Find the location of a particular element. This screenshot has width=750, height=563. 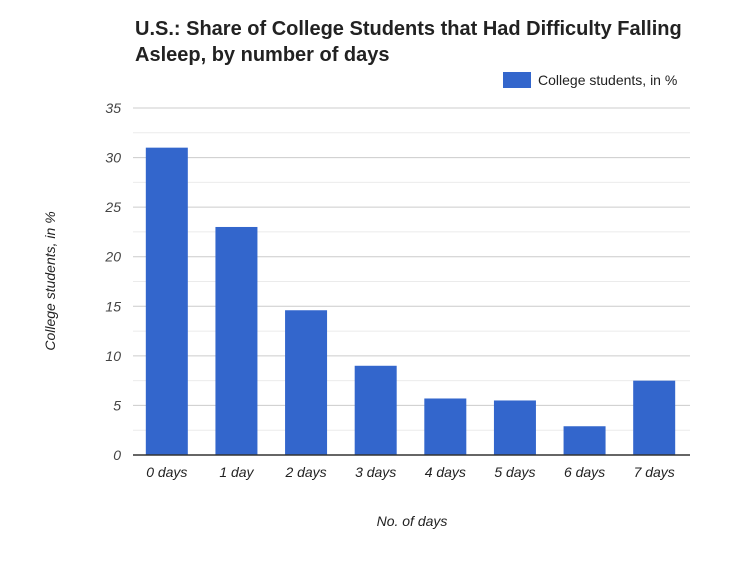

legend-label: College students, in % is located at coordinates (607, 80).